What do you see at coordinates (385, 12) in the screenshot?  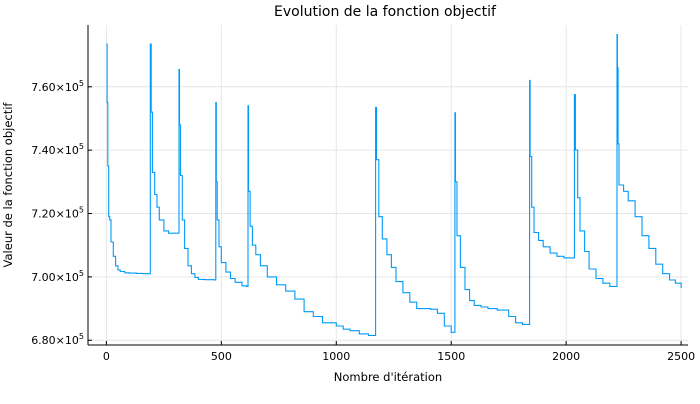 I see `chart-title: Evolution de la fonction objectif` at bounding box center [385, 12].